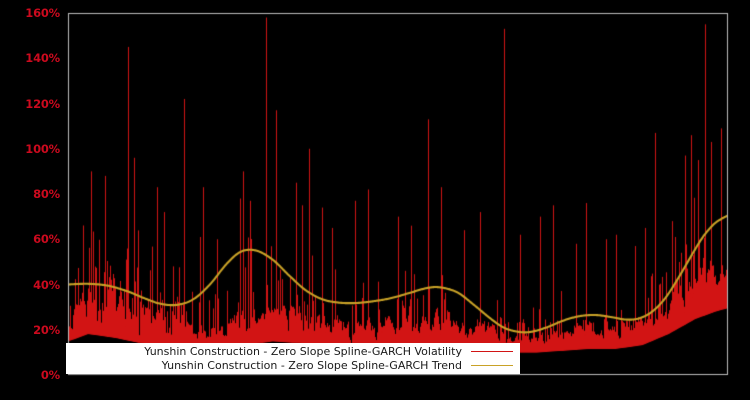 This screenshot has height=400, width=750. I want to click on y-tick-label: 160%, so click(42, 13).